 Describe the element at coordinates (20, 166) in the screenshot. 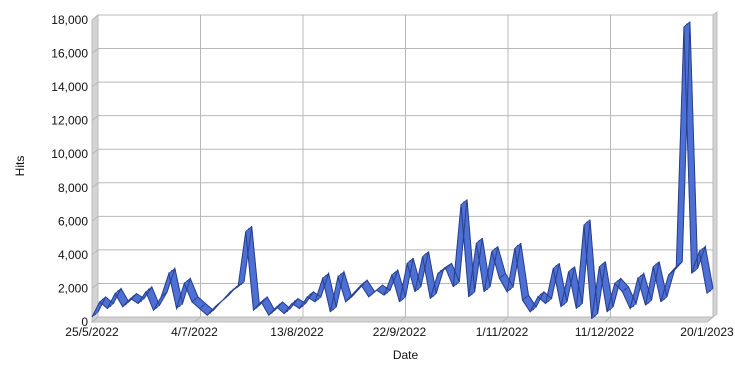

I see `y-axis-title: Hits` at that location.